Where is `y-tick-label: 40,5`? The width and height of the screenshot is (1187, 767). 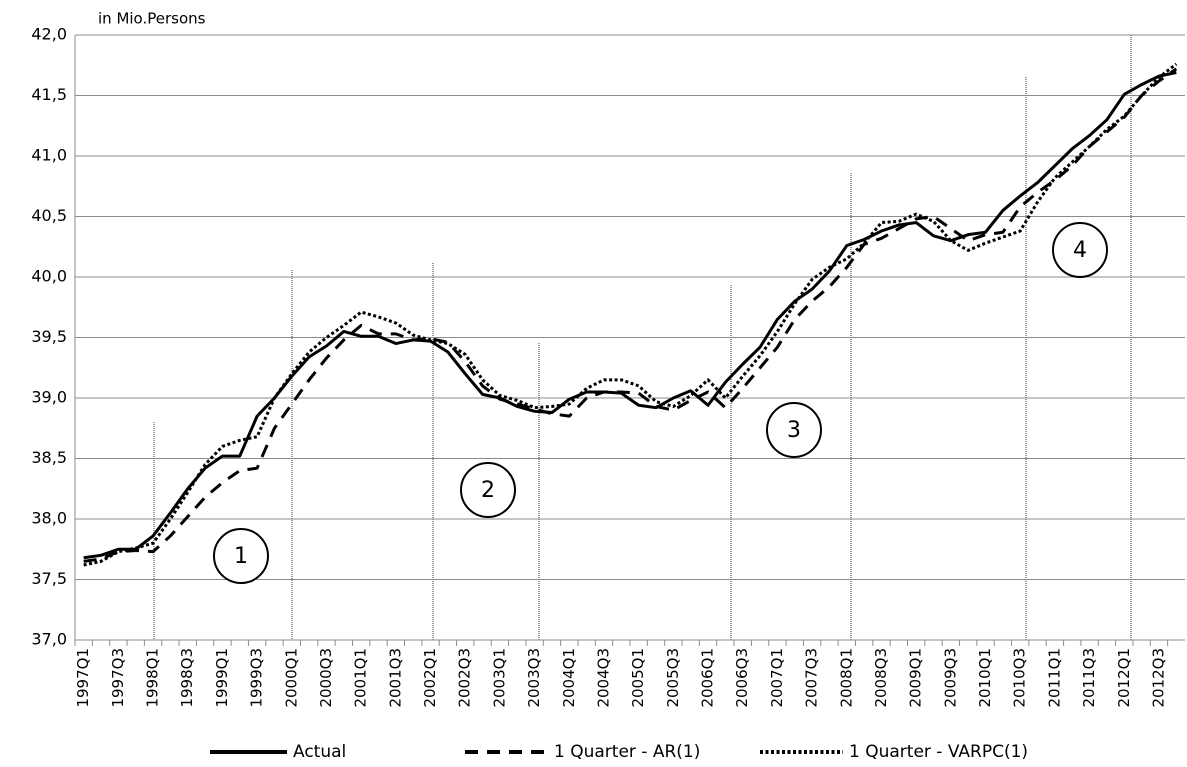 y-tick-label: 40,5 is located at coordinates (49, 215).